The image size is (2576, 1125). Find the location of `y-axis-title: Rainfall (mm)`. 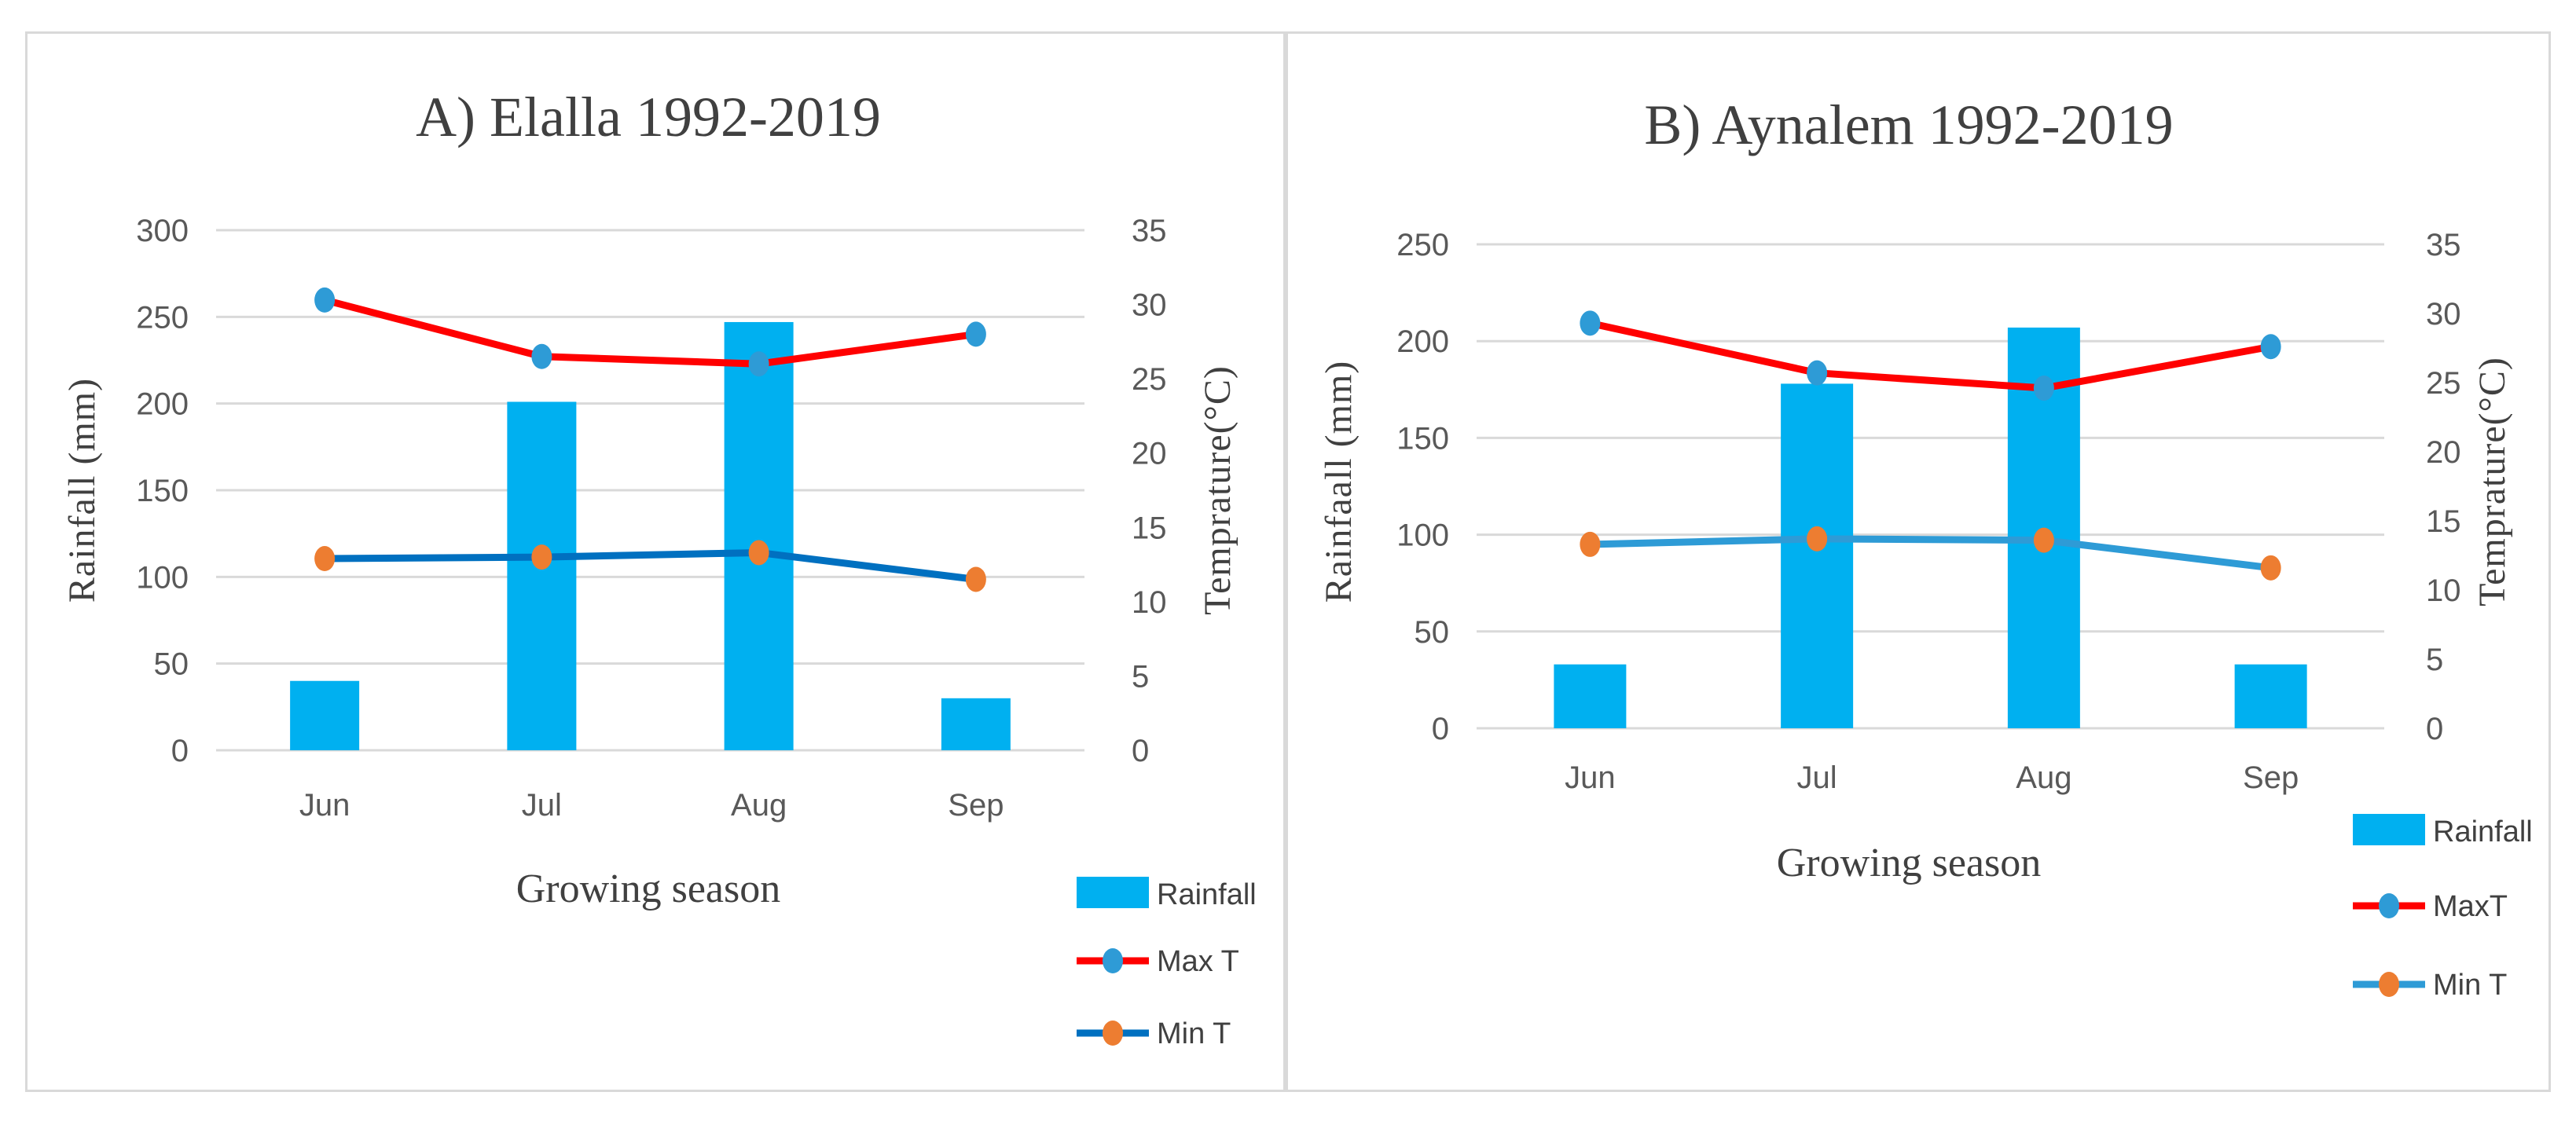

y-axis-title: Rainfall (mm) is located at coordinates (82, 491).